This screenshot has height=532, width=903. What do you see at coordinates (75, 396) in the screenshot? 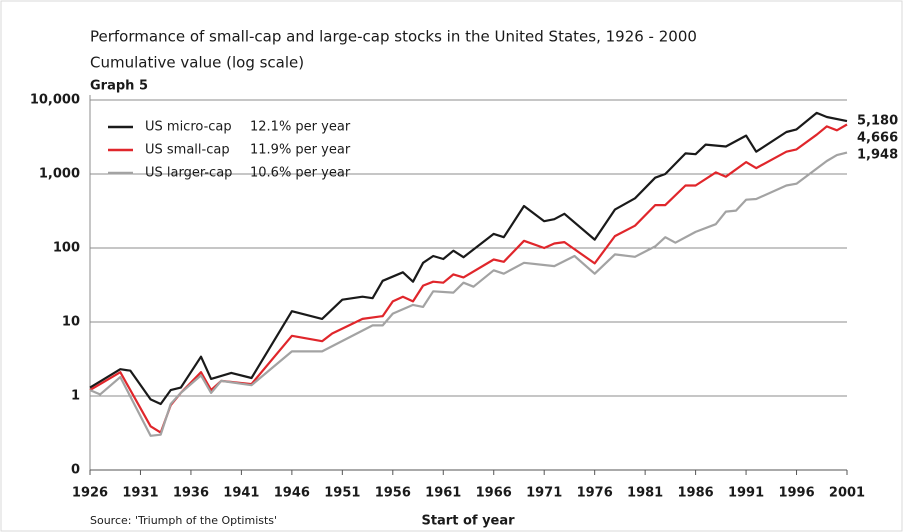
I see `y-tick-label: 1` at bounding box center [75, 396].